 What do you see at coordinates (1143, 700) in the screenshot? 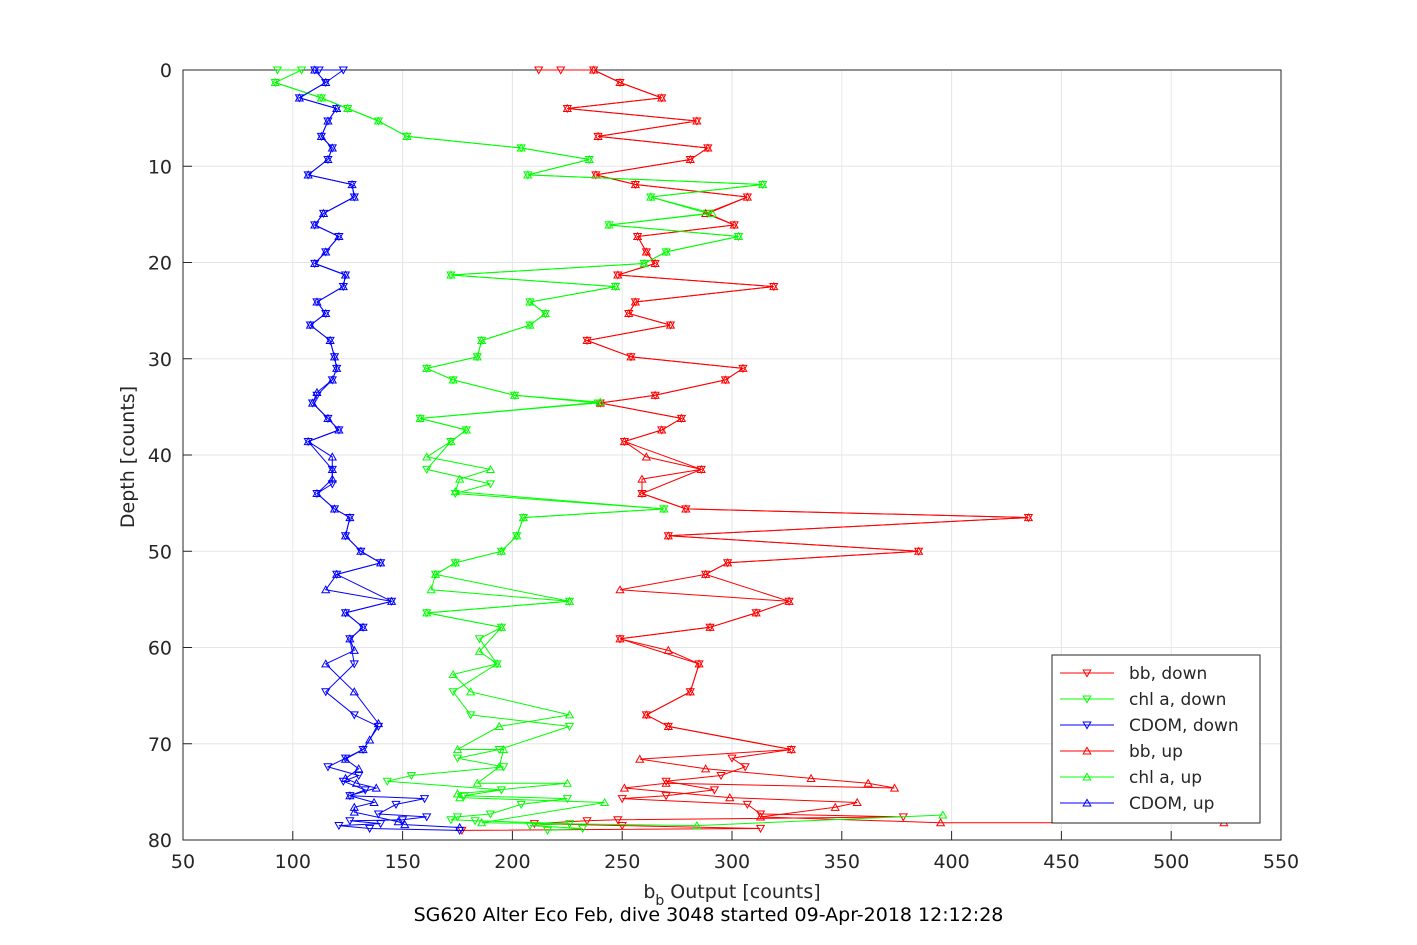
I see `legend-item: chl a, down` at bounding box center [1143, 700].